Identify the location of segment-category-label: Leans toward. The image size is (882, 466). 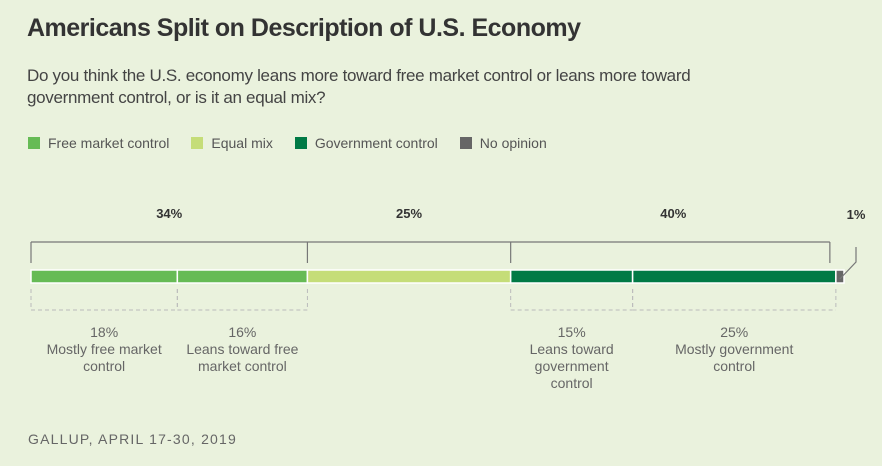
(572, 349).